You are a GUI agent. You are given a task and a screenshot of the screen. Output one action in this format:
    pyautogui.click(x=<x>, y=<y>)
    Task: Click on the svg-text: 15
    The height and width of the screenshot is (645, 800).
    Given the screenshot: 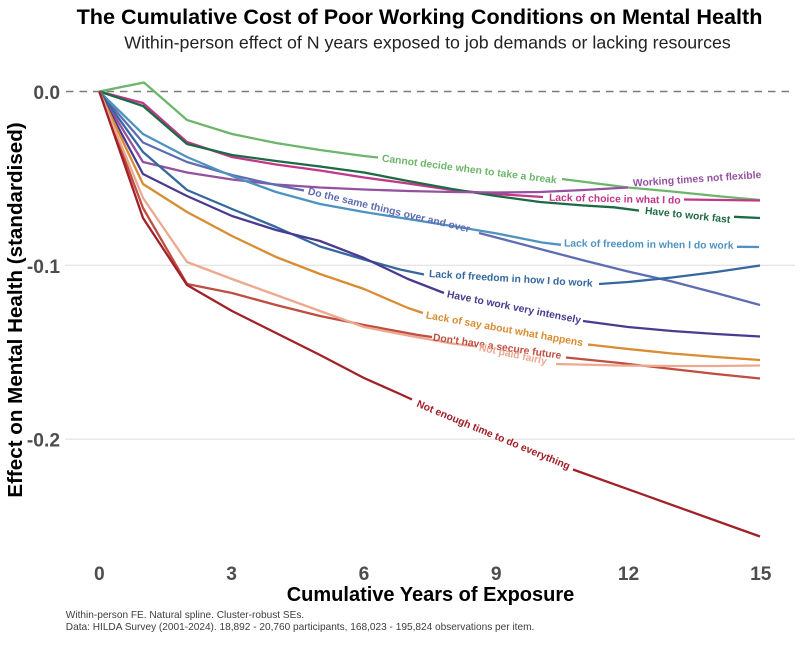 What is the action you would take?
    pyautogui.click(x=761, y=574)
    